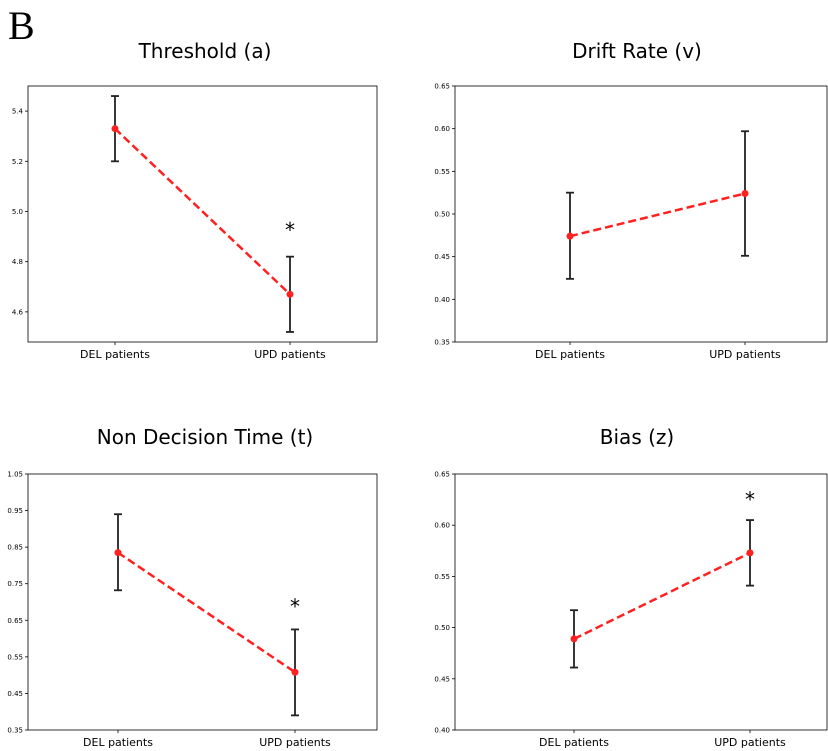 Image resolution: width=828 pixels, height=751 pixels. Describe the element at coordinates (205, 437) in the screenshot. I see `chart-title: Non Decision Time (t)` at that location.